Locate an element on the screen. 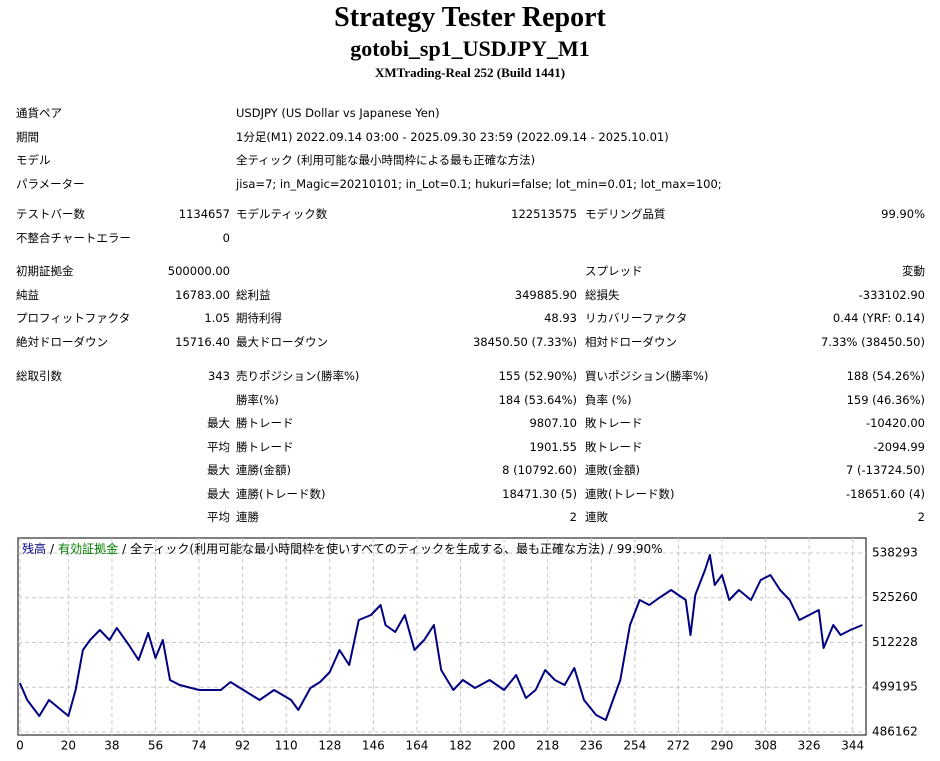  legend-equity: 有効証拠金 is located at coordinates (88, 548).